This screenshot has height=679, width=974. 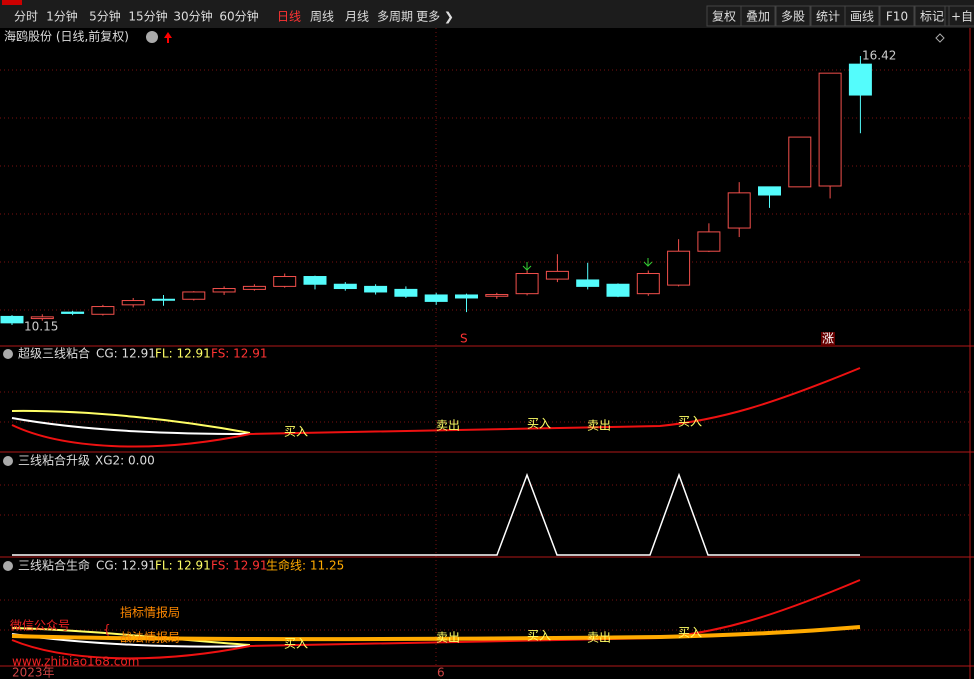 I want to click on panel3-name: 三线粘合生命, so click(x=54, y=565).